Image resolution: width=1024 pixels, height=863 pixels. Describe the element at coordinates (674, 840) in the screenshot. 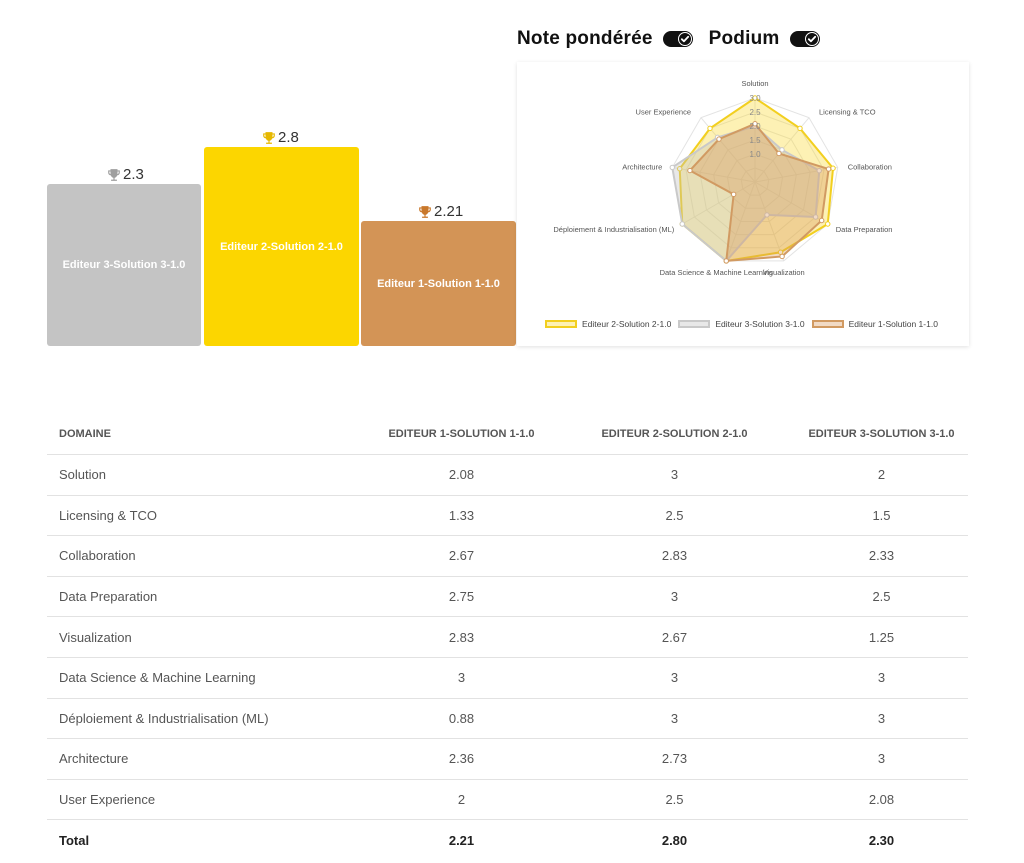

I see `total-score: 2.80` at that location.